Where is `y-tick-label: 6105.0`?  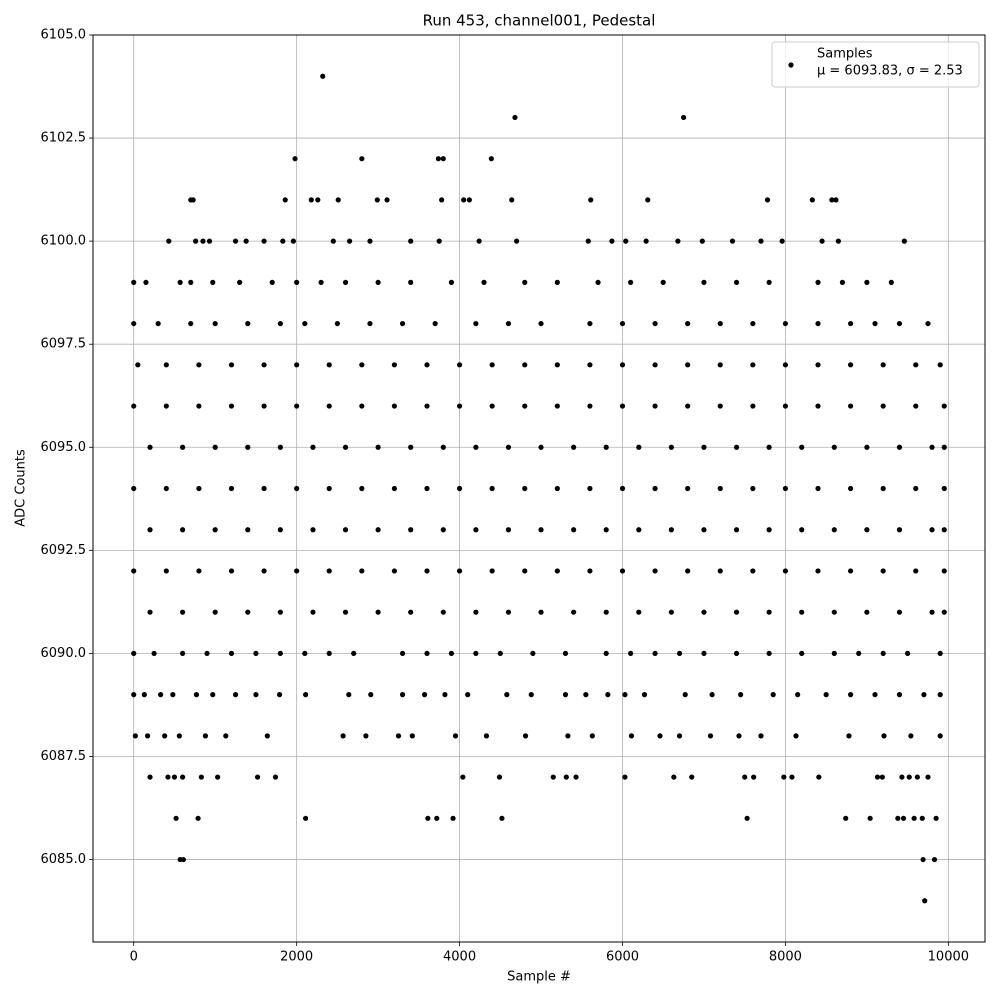
y-tick-label: 6105.0 is located at coordinates (64, 35).